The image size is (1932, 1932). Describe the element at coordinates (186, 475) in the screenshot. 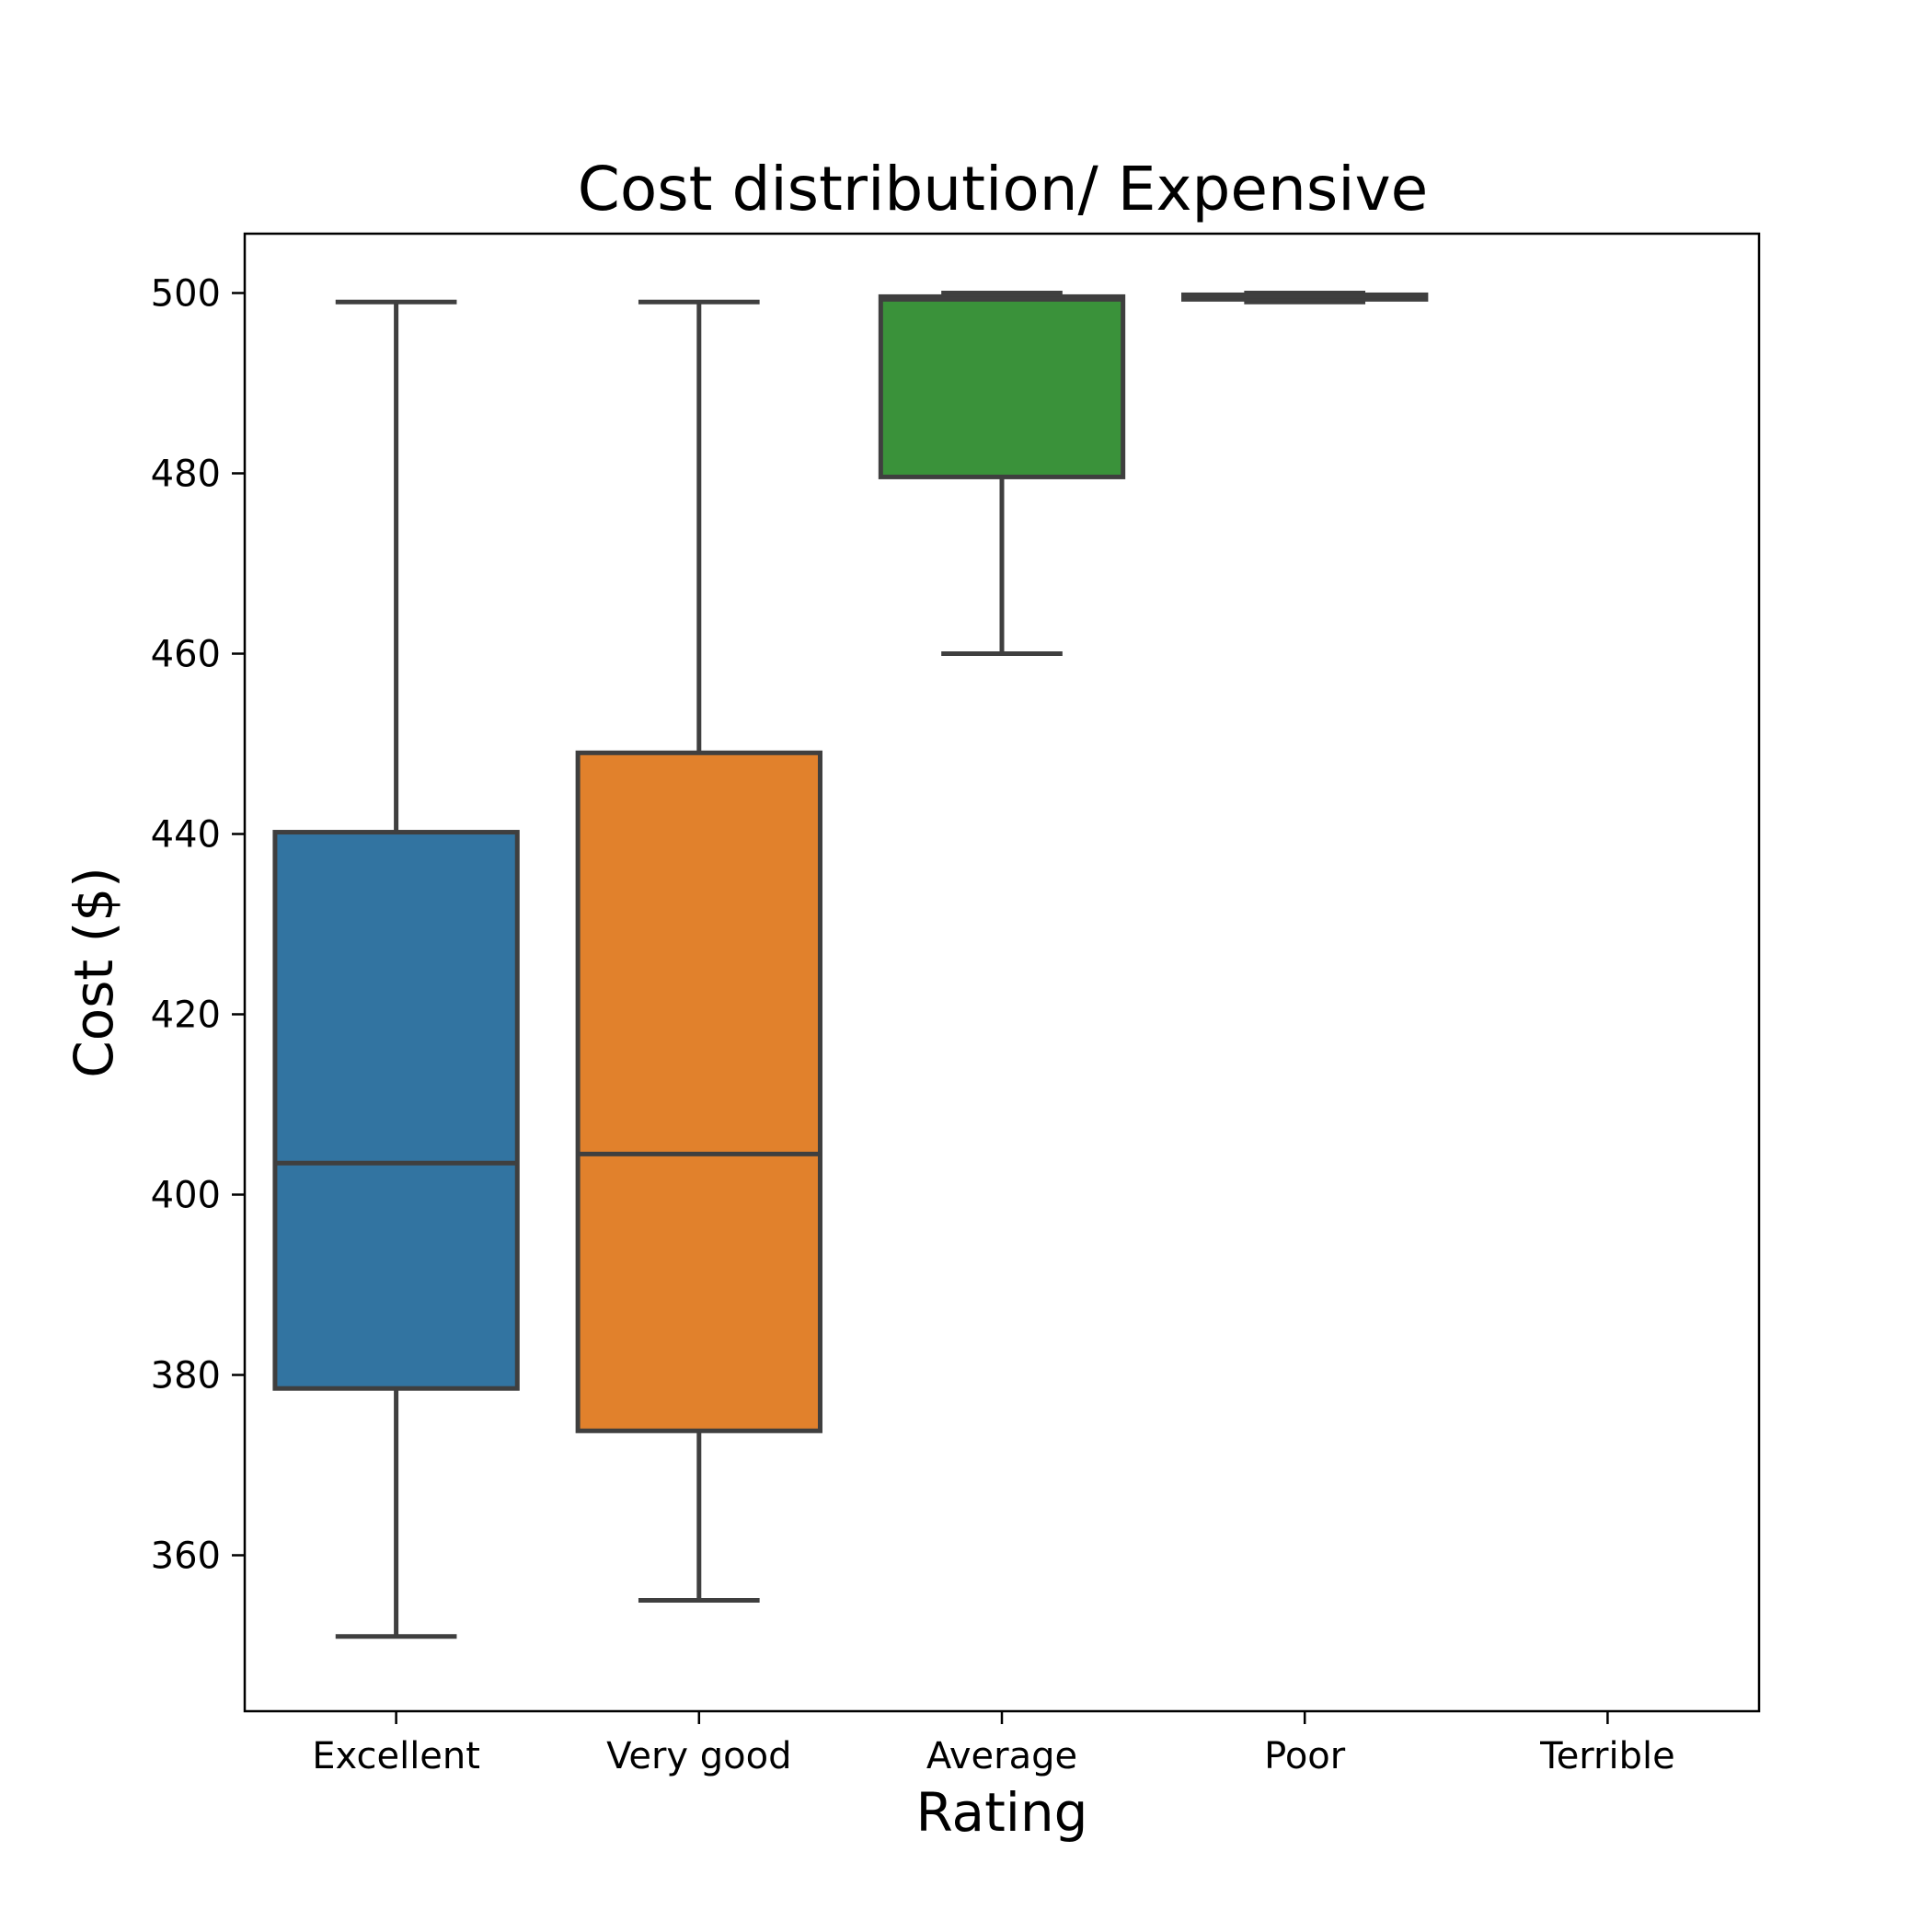

I see `y-tick-label: 480` at that location.